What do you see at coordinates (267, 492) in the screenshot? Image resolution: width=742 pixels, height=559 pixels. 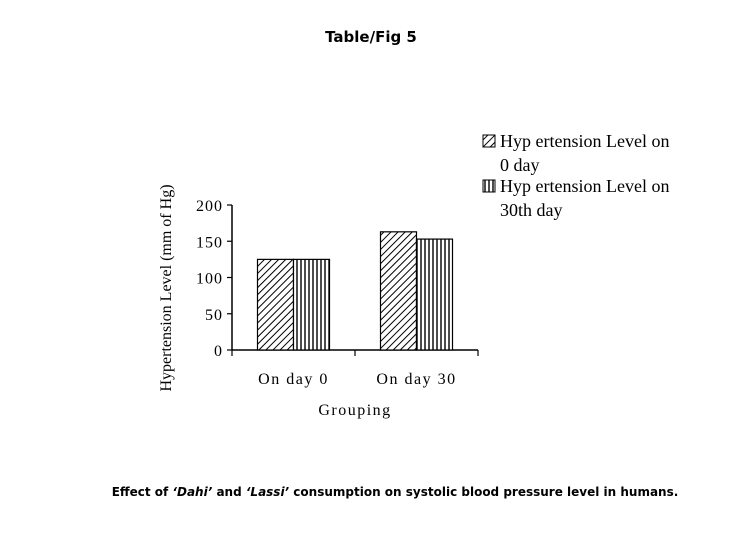 I see `caption-term-lassi: ‘Lassi’` at bounding box center [267, 492].